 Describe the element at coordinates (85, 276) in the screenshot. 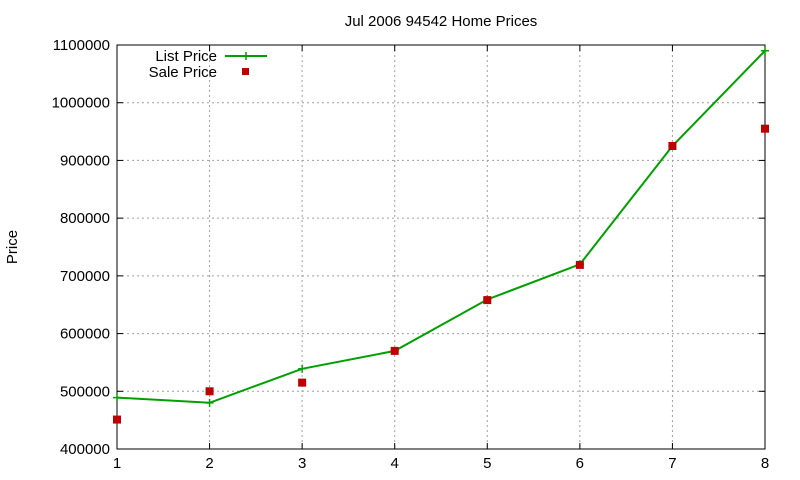

I see `y-tick-label: 700000` at that location.